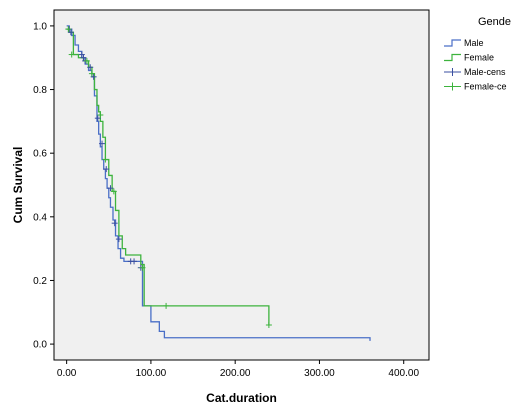  What do you see at coordinates (18, 185) in the screenshot?
I see `y-axis-title: Cum Survival` at bounding box center [18, 185].